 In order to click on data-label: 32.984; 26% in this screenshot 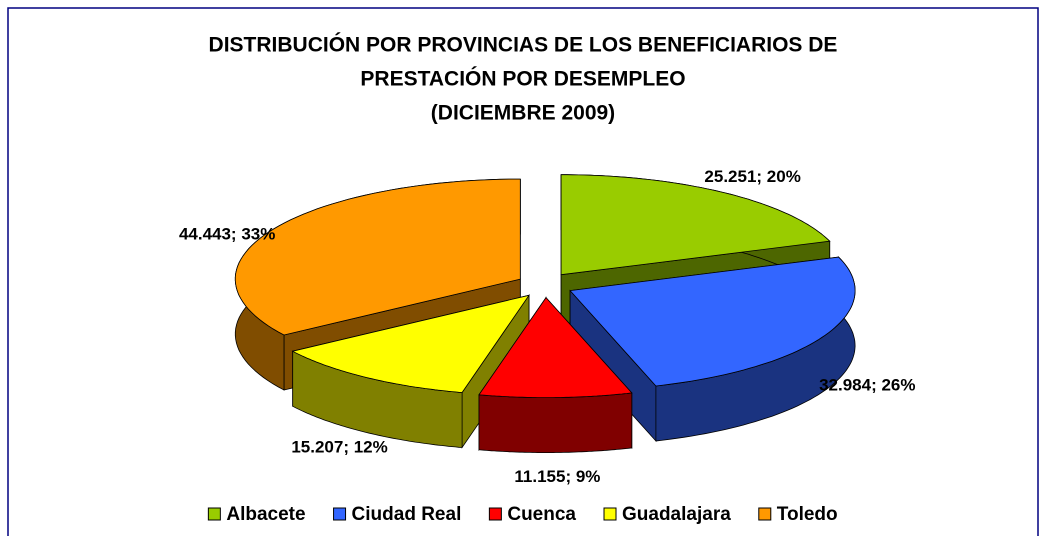, I will do `click(867, 384)`.